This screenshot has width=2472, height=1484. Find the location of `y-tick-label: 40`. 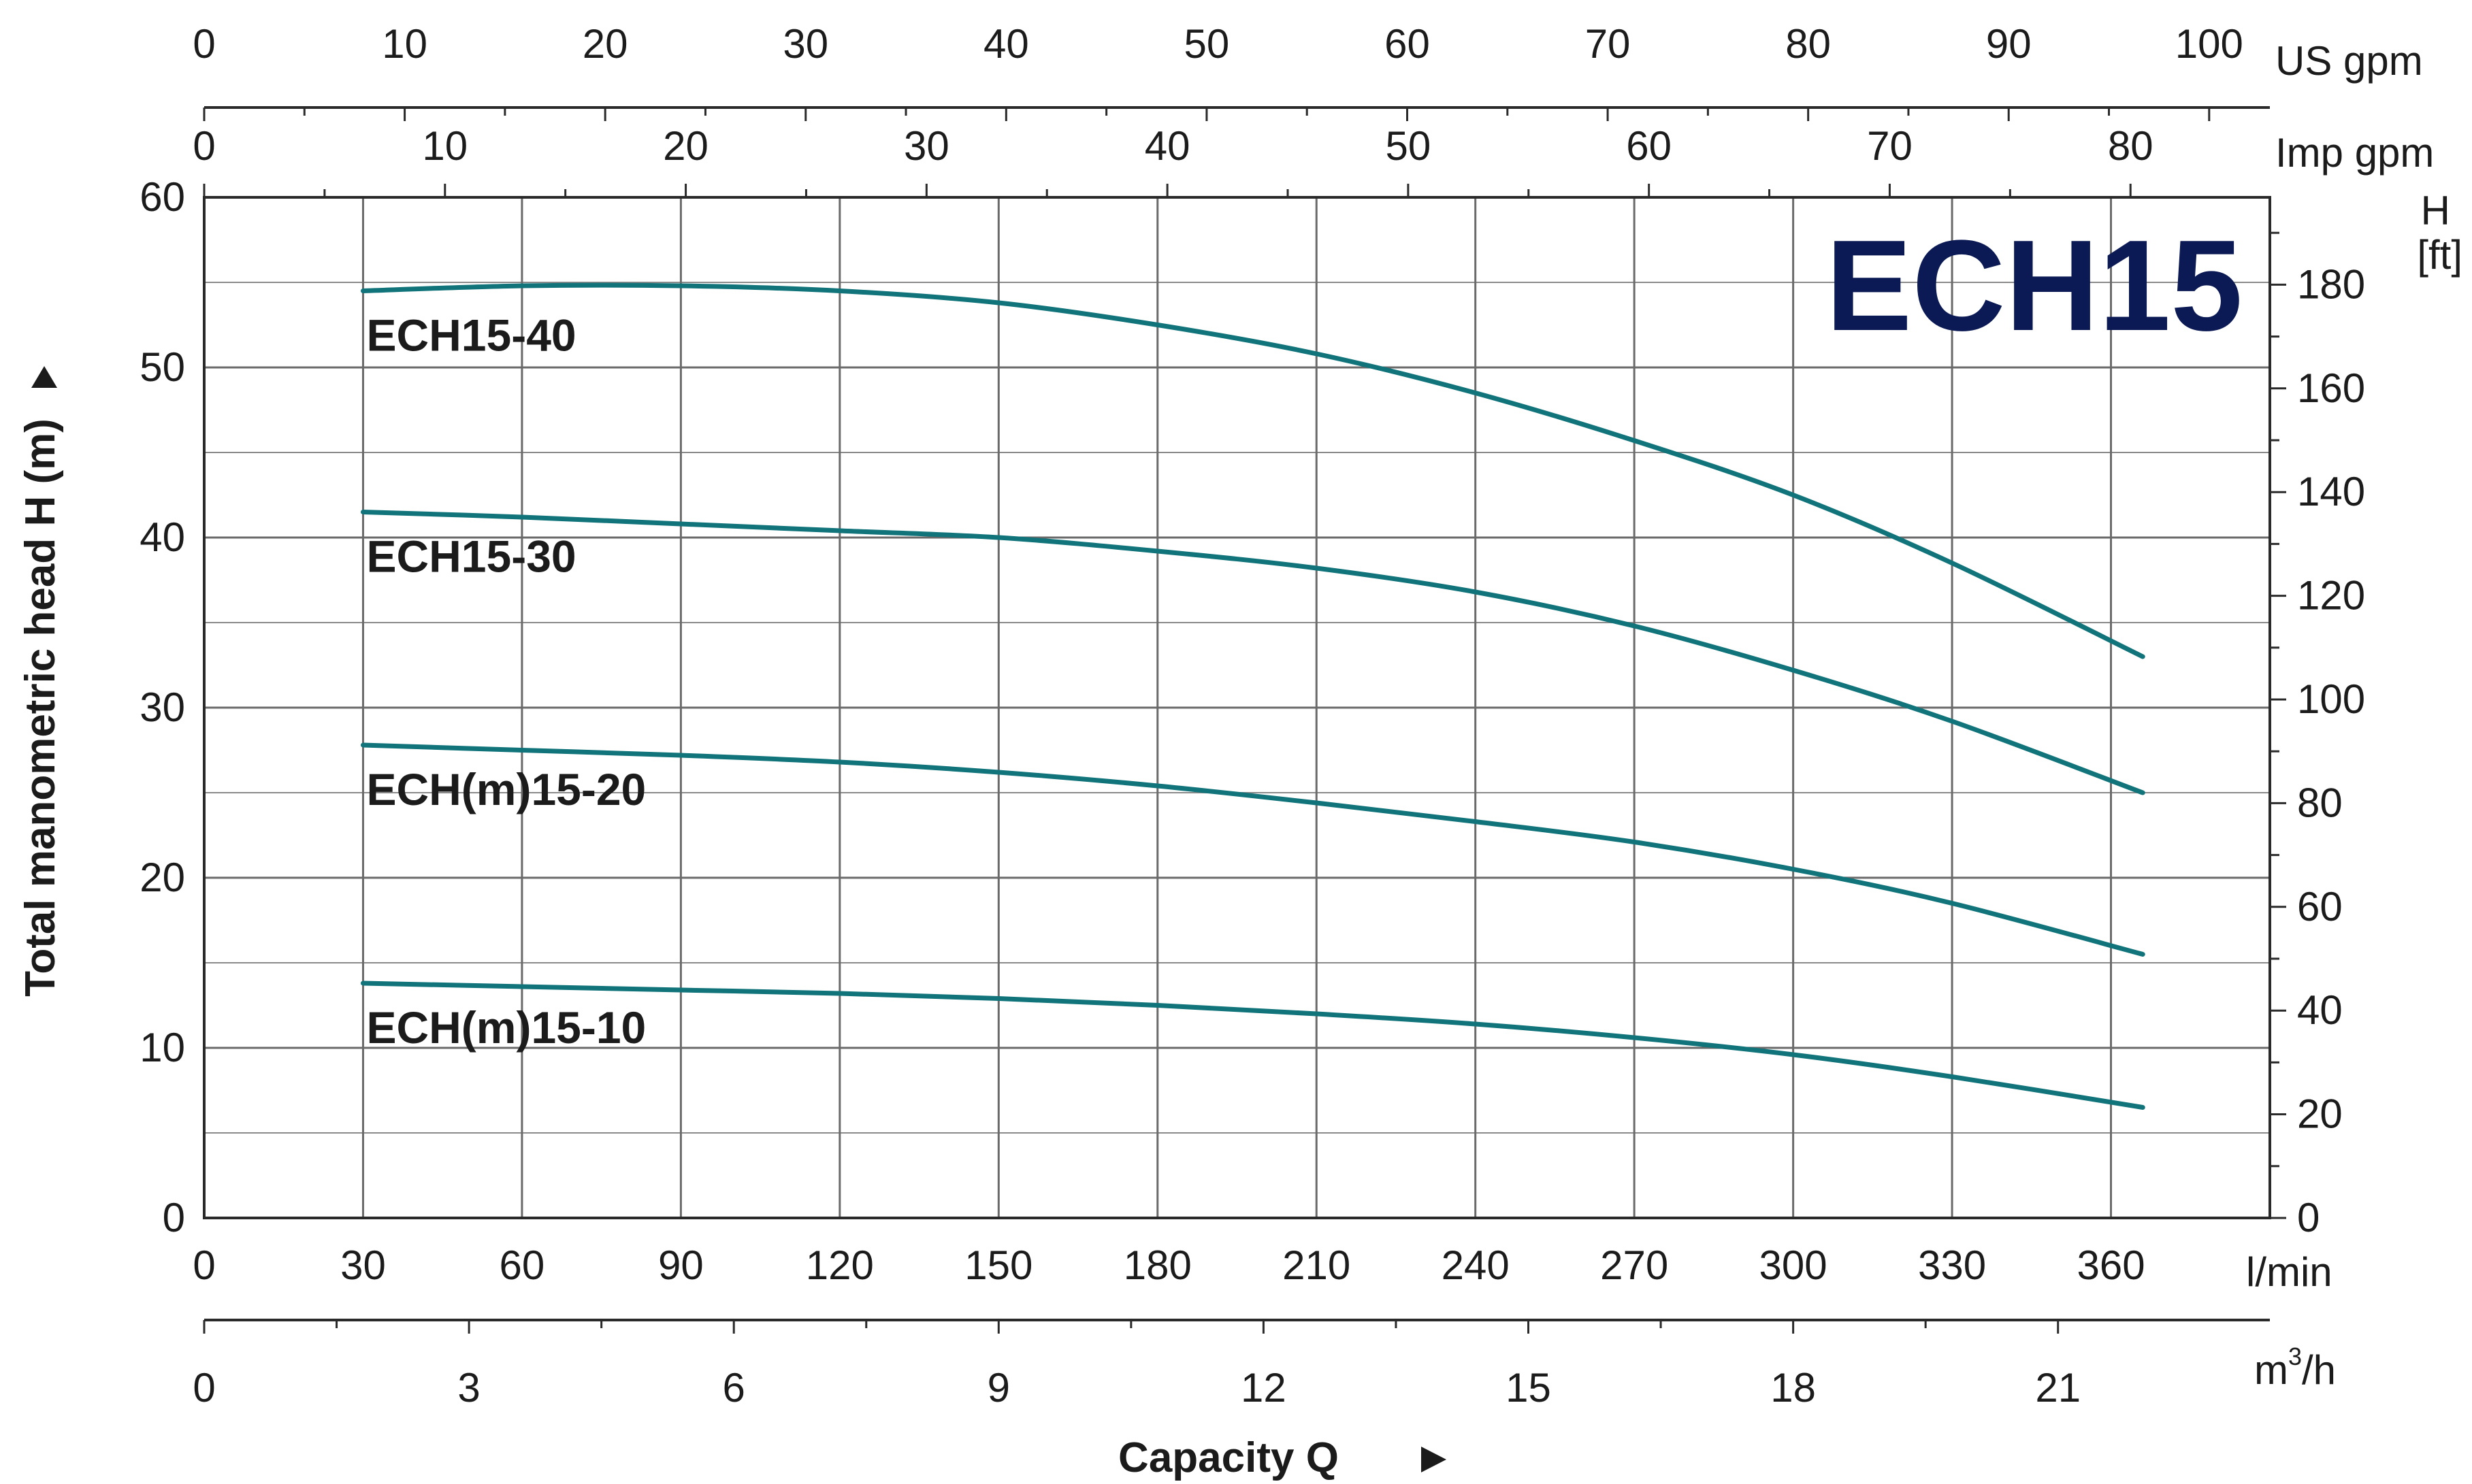

y-tick-label: 40 is located at coordinates (162, 537).